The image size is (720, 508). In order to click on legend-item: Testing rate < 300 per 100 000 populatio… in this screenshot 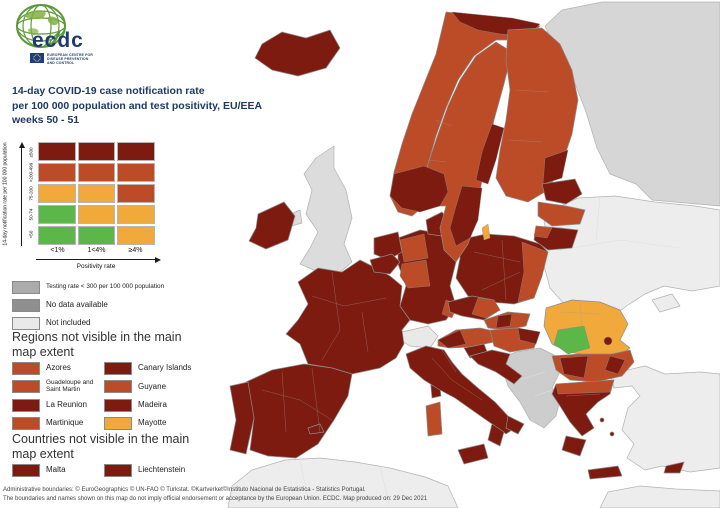, I will do `click(88, 287)`.